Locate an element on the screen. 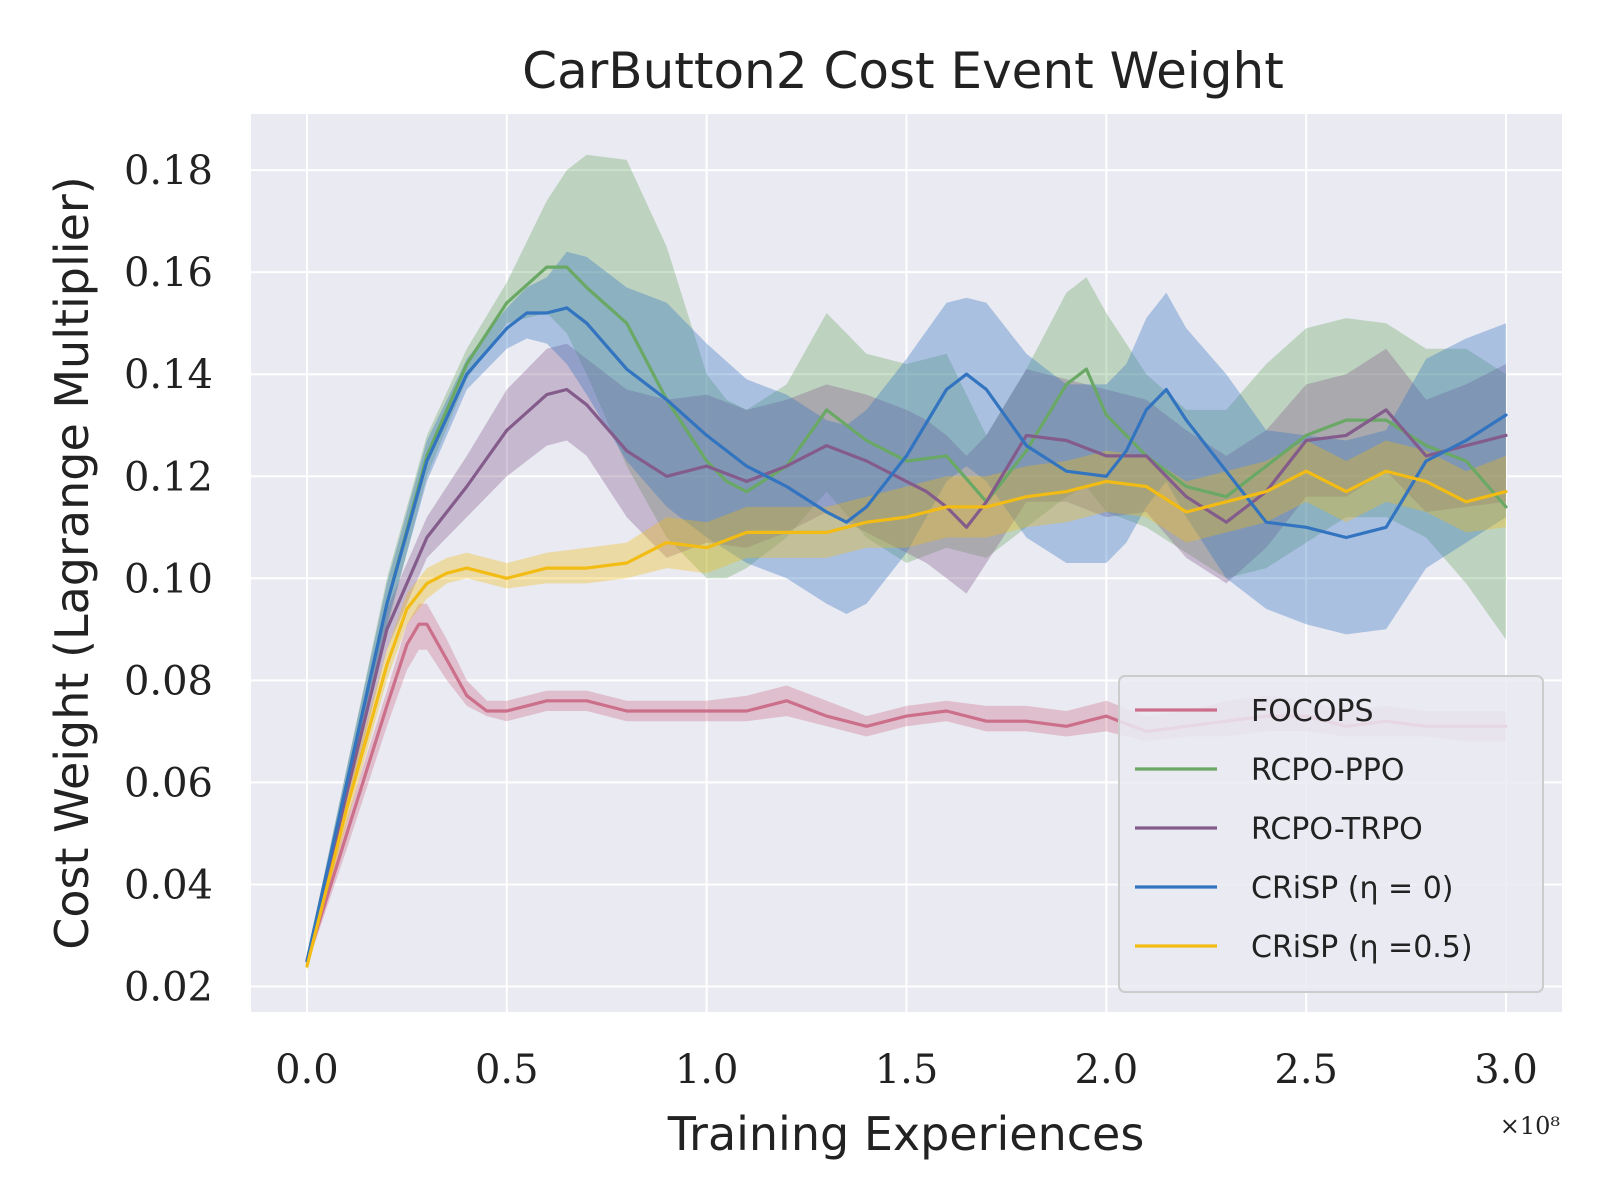 This screenshot has height=1200, width=1600. x-tick-labels: 0.0 0.5 1.0 1.5 2.0 2.5 3.0 is located at coordinates (906, 1070).